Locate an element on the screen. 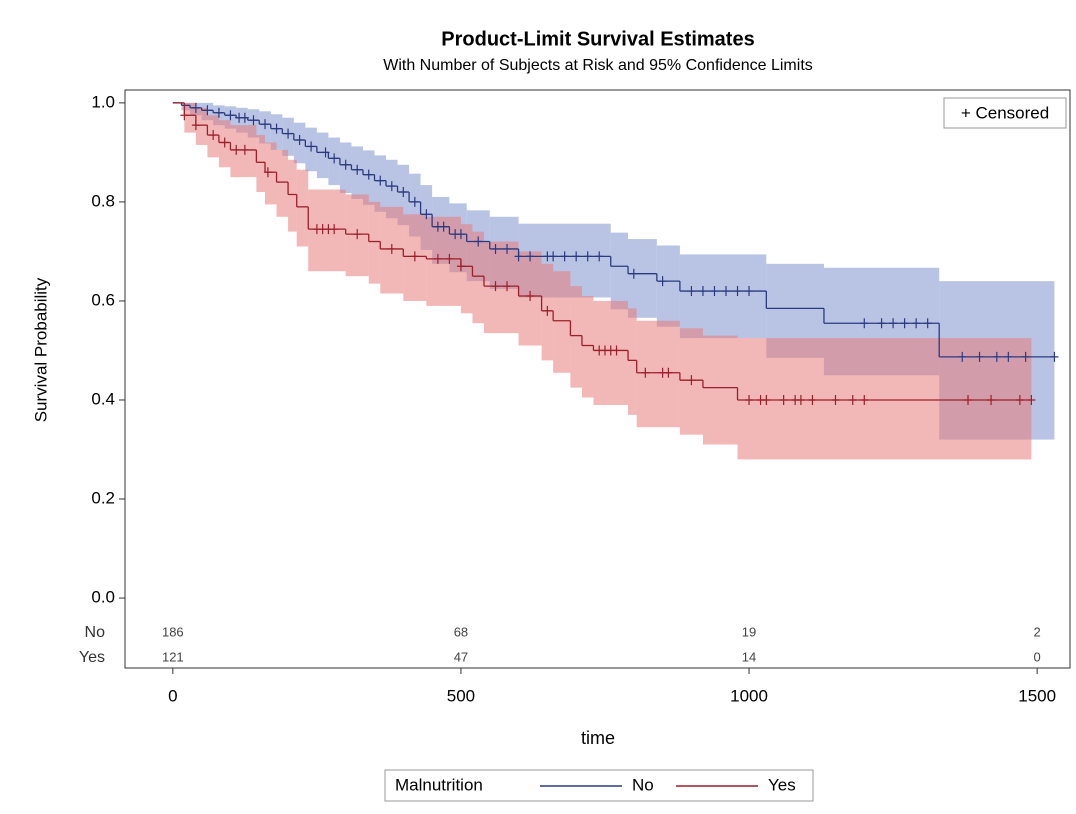 This screenshot has width=1076, height=814. x-tick-label: 0 is located at coordinates (172, 695).